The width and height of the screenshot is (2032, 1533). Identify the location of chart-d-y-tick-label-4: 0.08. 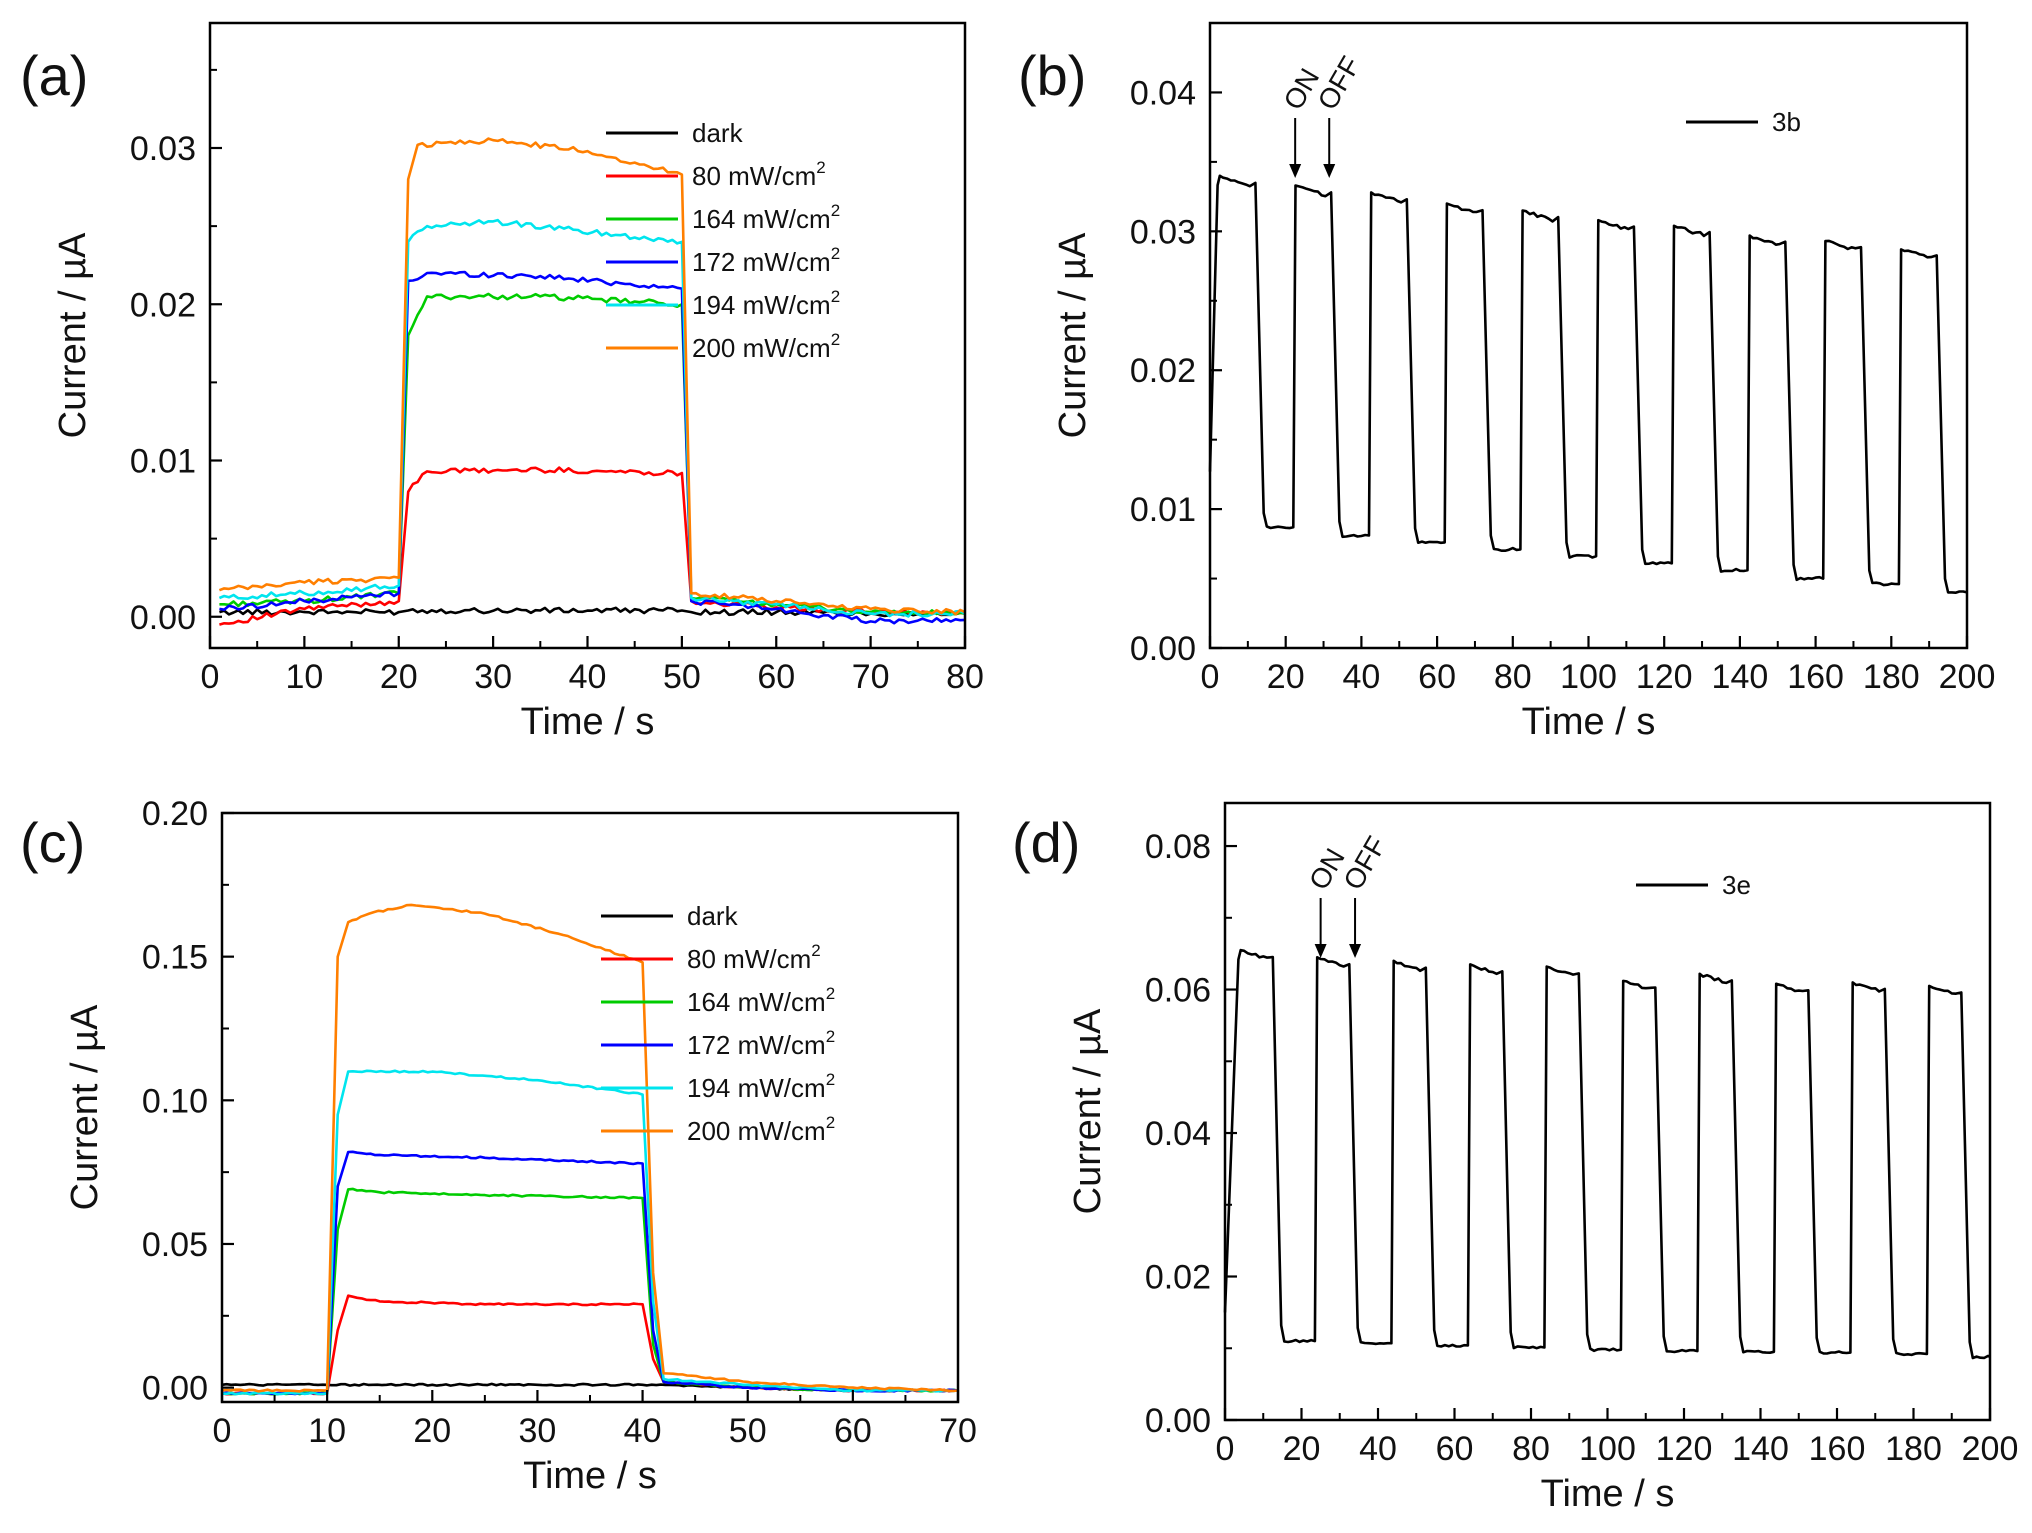
(1178, 847).